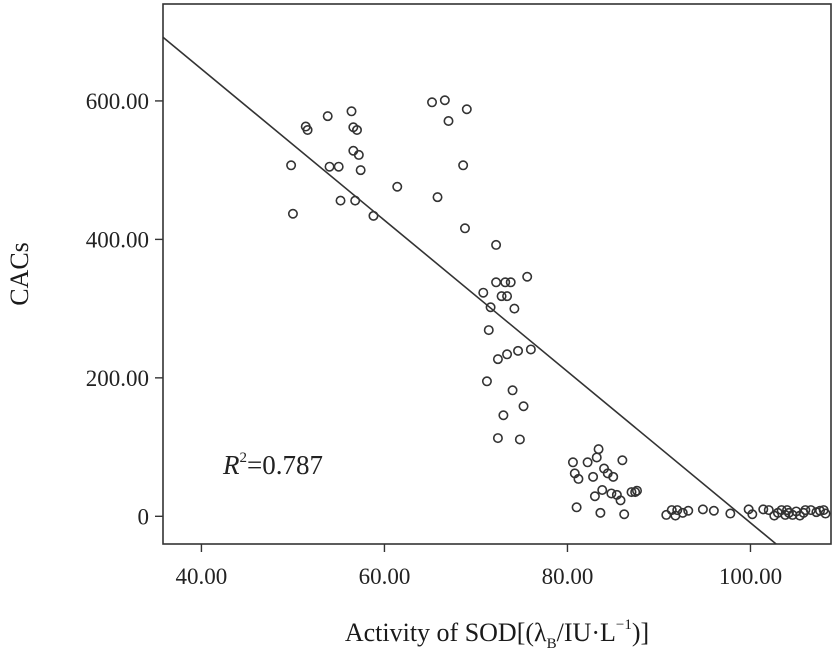  I want to click on x-tick-label: 80.00, so click(568, 576).